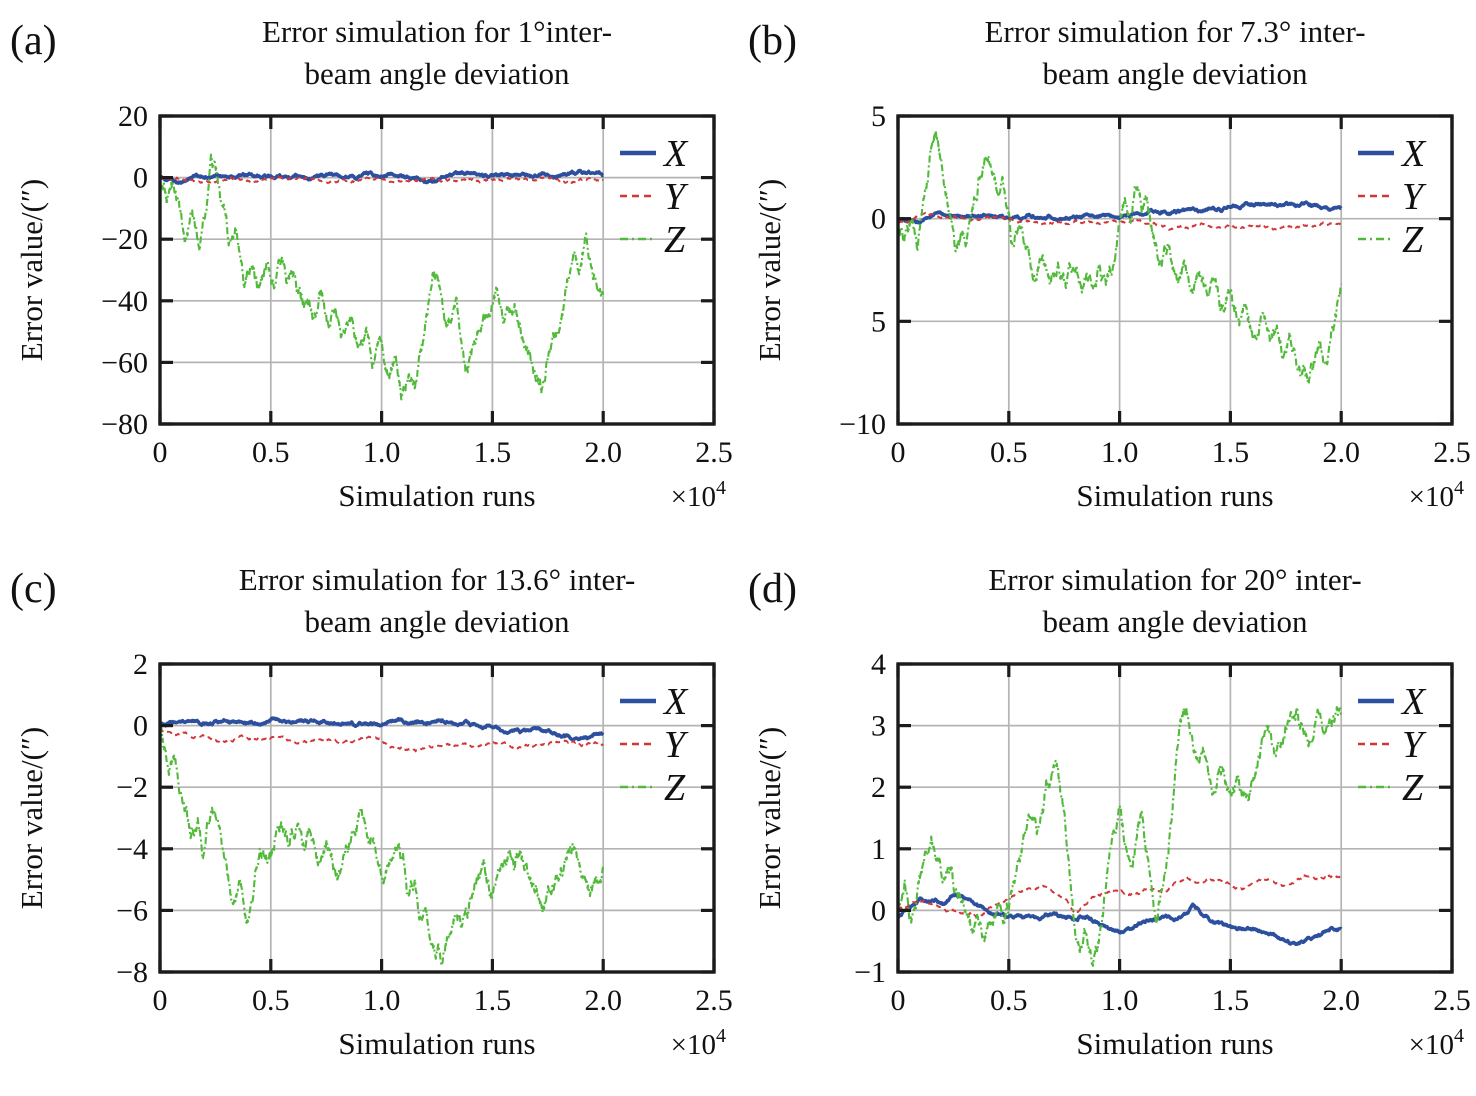  Describe the element at coordinates (870, 972) in the screenshot. I see `y-tick-label: −1` at that location.